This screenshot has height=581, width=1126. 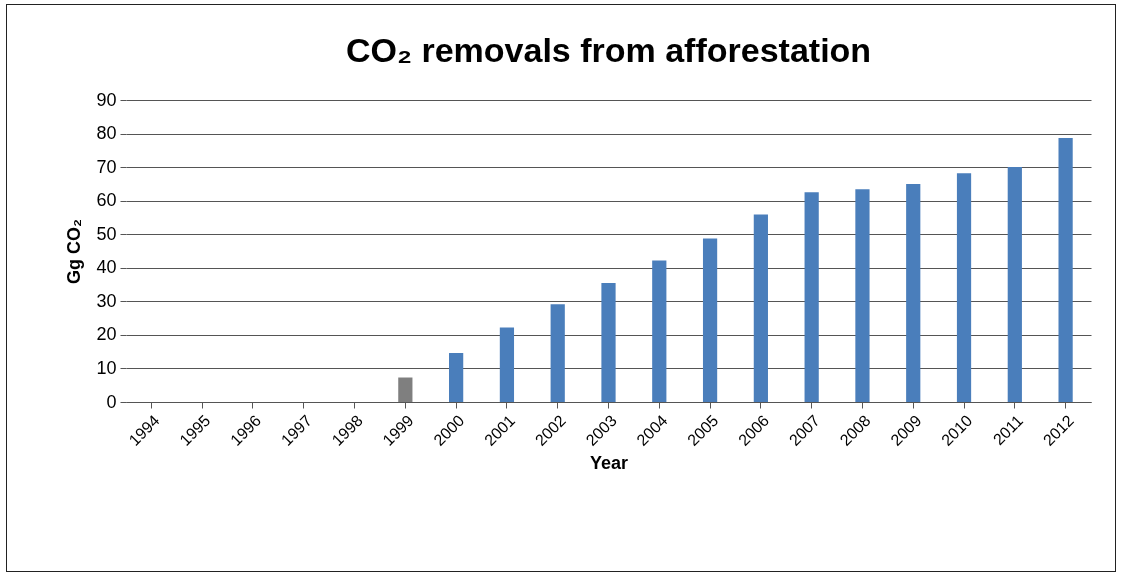 I want to click on y-tick-label: 20, so click(x=106, y=334).